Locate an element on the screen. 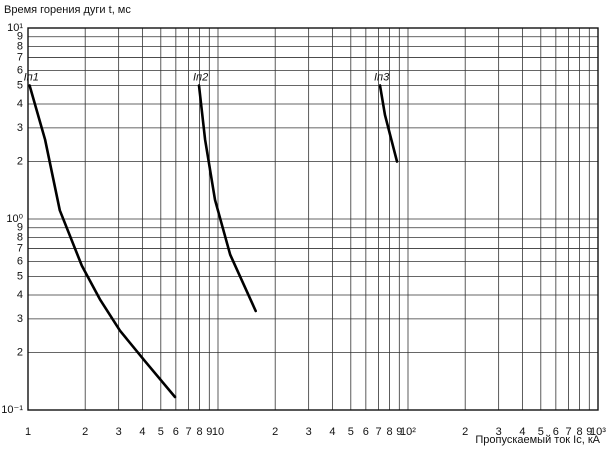 The height and width of the screenshot is (453, 613). curve-label: Iп2 is located at coordinates (200, 77).